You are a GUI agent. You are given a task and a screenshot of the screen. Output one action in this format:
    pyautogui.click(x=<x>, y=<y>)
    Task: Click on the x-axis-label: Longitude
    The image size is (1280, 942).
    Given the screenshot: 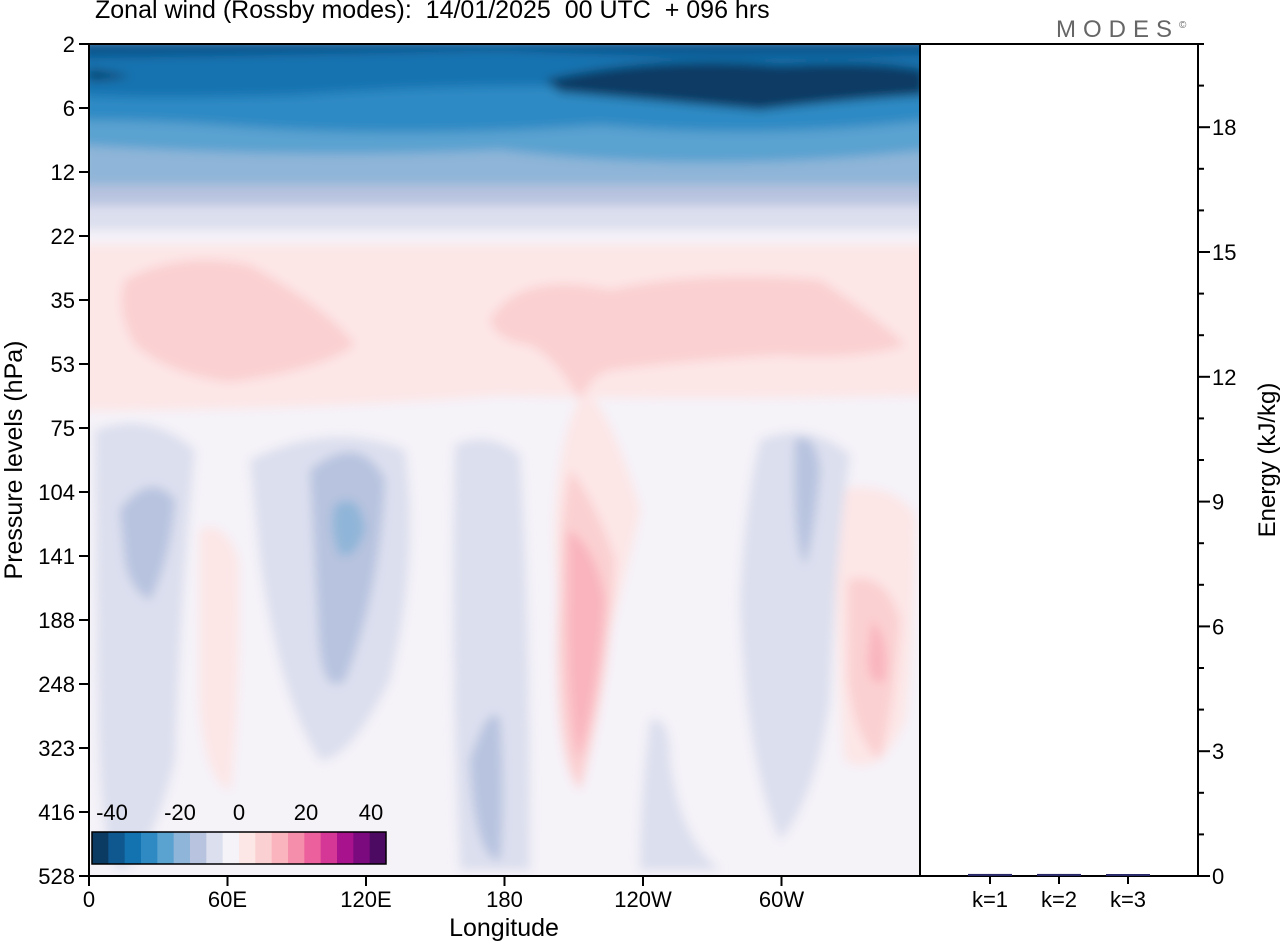 What is the action you would take?
    pyautogui.click(x=504, y=928)
    